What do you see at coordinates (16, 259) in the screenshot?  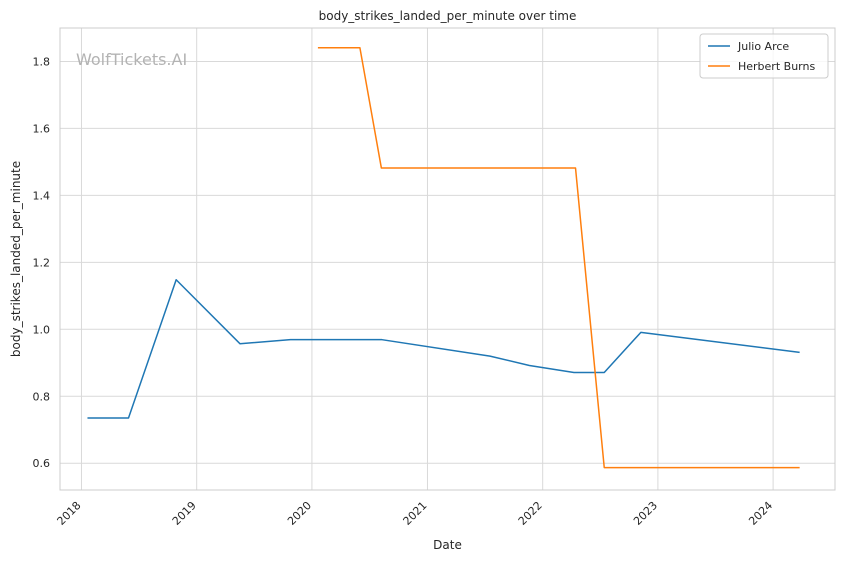 I see `y-axis-title: body_strikes_landed_per_minute` at bounding box center [16, 259].